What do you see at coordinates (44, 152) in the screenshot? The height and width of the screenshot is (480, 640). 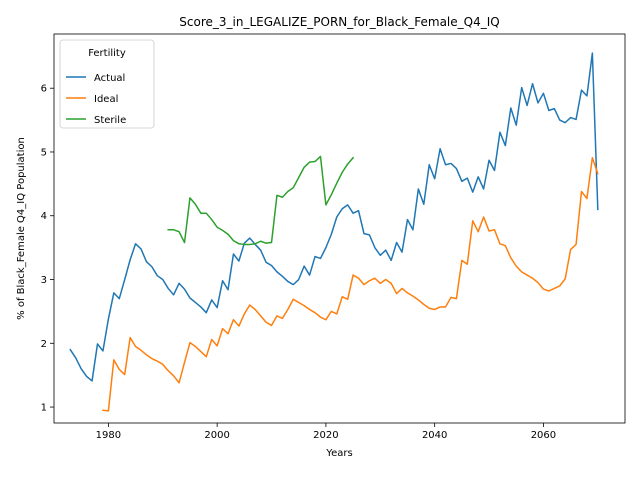 I see `y-tick-label: 5` at bounding box center [44, 152].